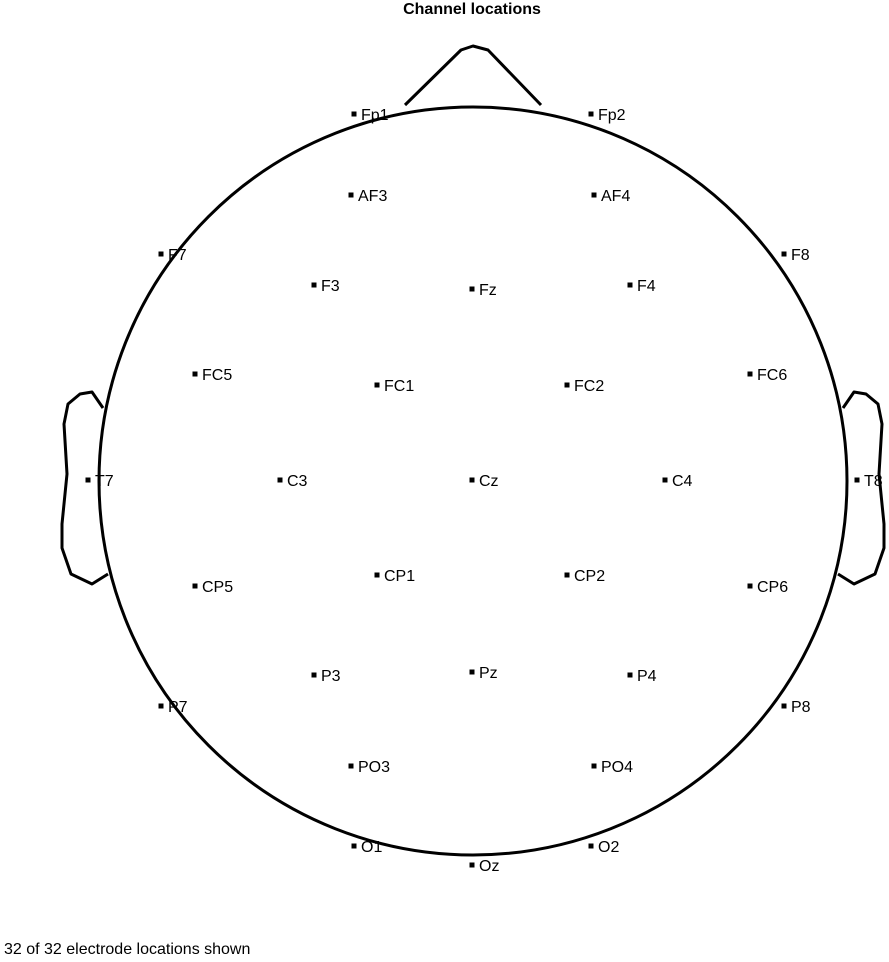 The image size is (889, 962). Describe the element at coordinates (472, 9) in the screenshot. I see `chart-title: Channel locations` at that location.